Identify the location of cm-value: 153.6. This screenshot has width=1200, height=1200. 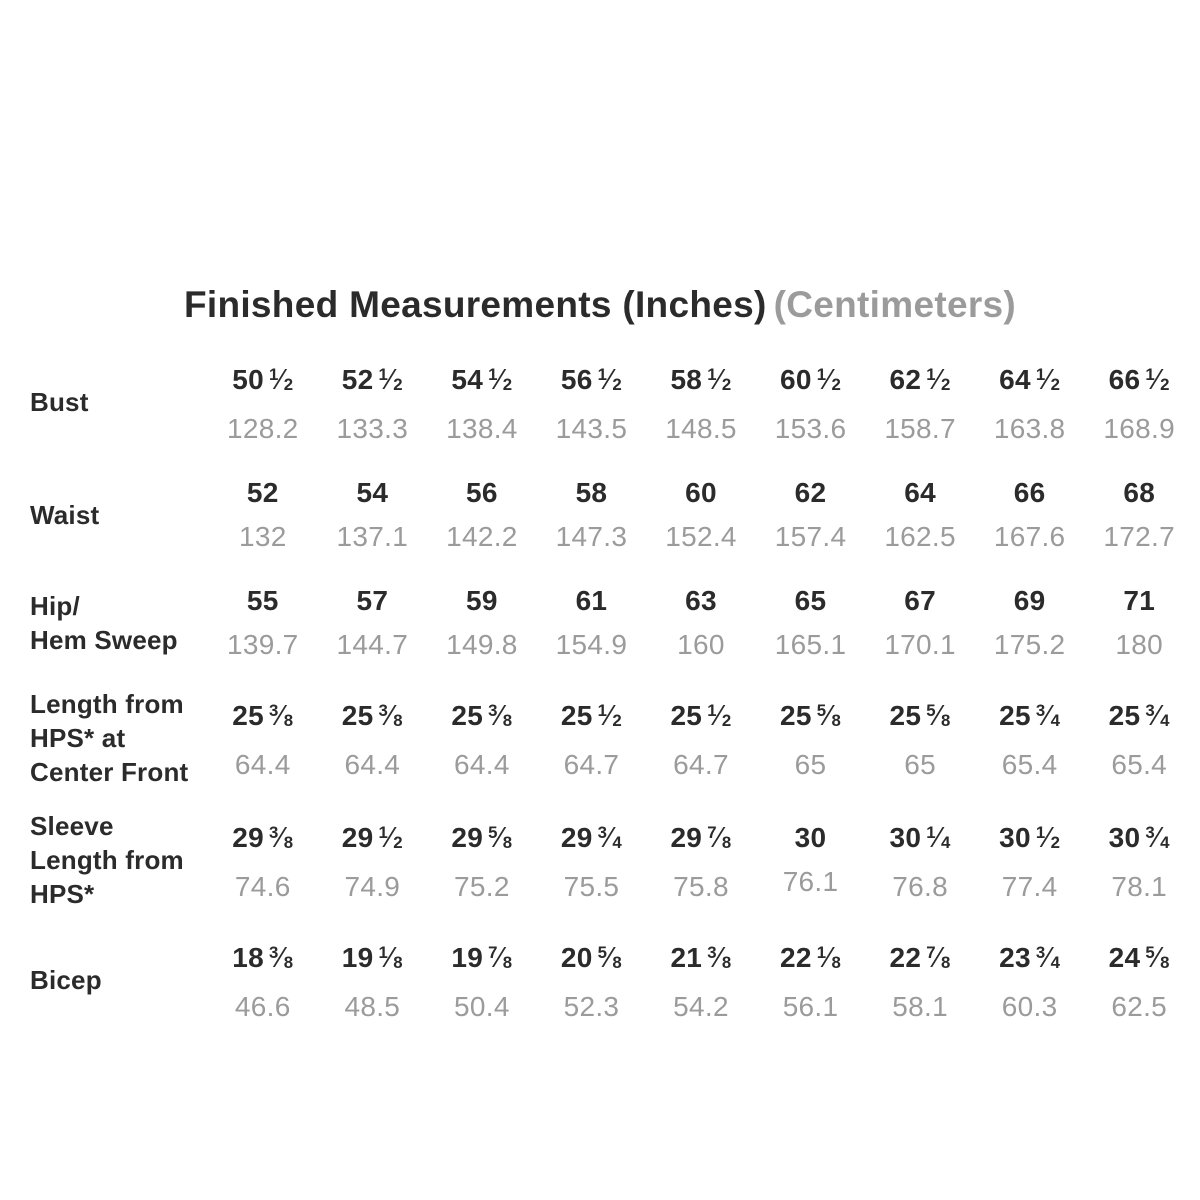
(810, 429).